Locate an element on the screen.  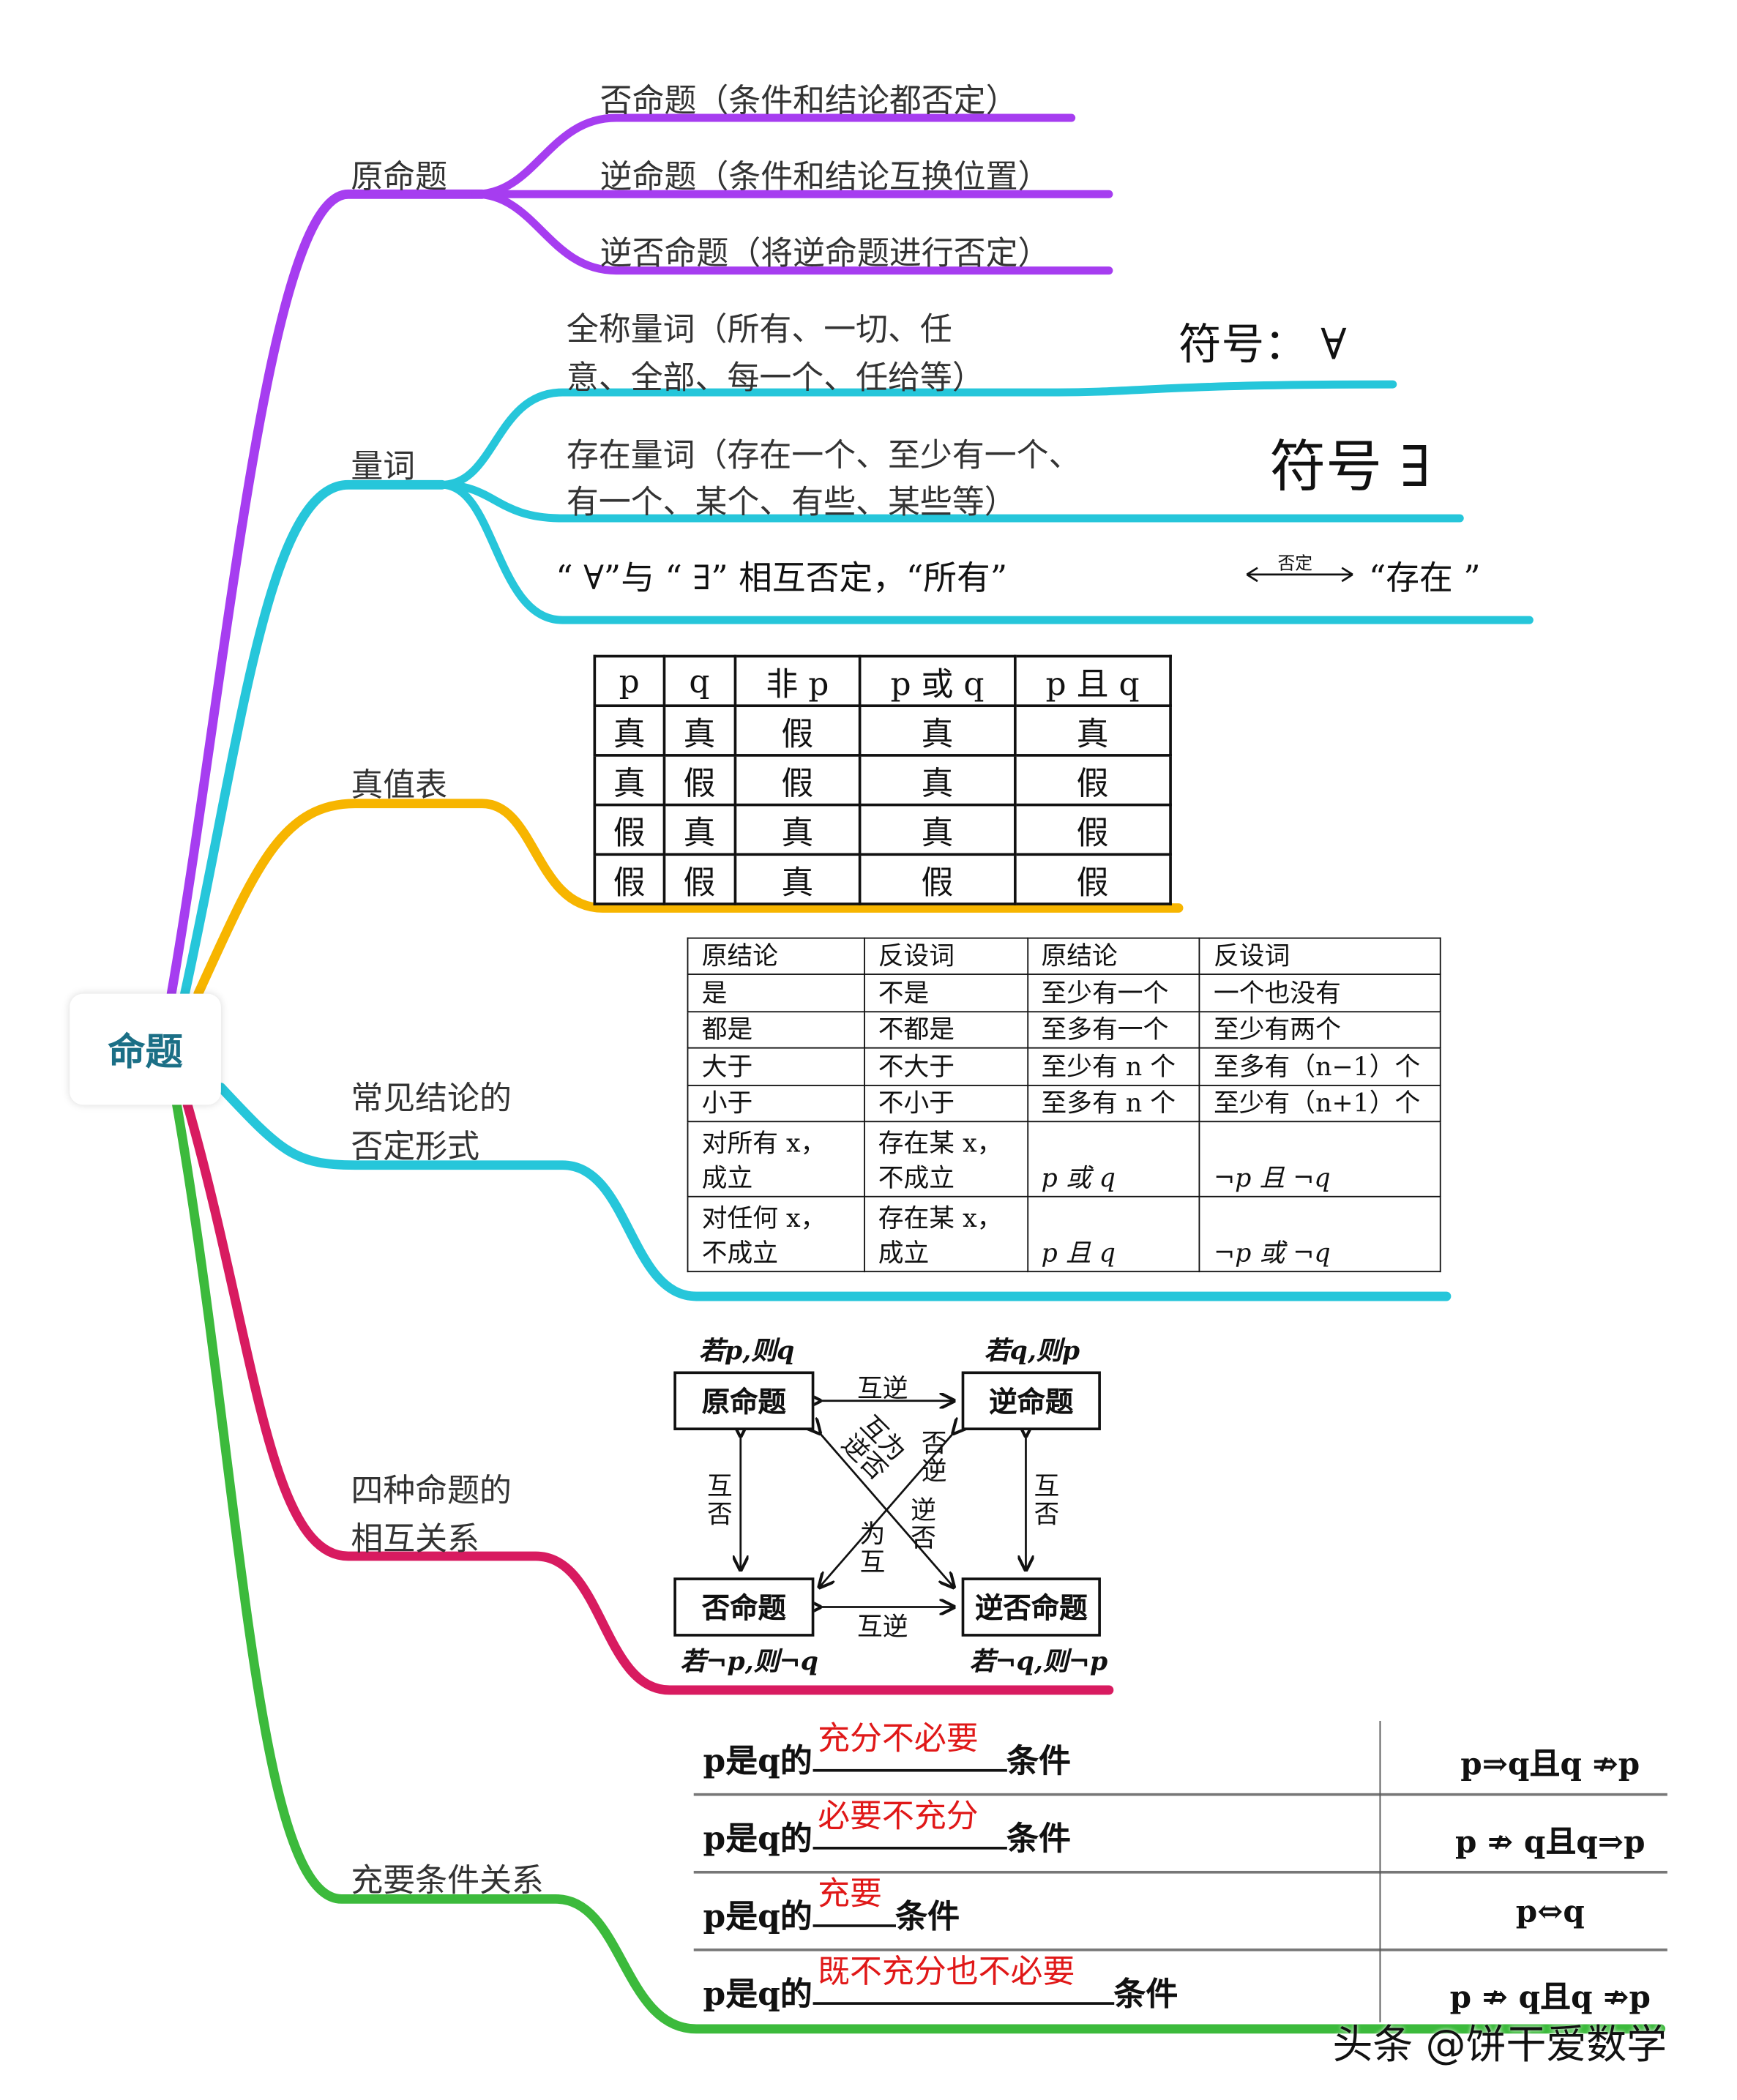
rel-left: 互否 is located at coordinates (720, 1500).